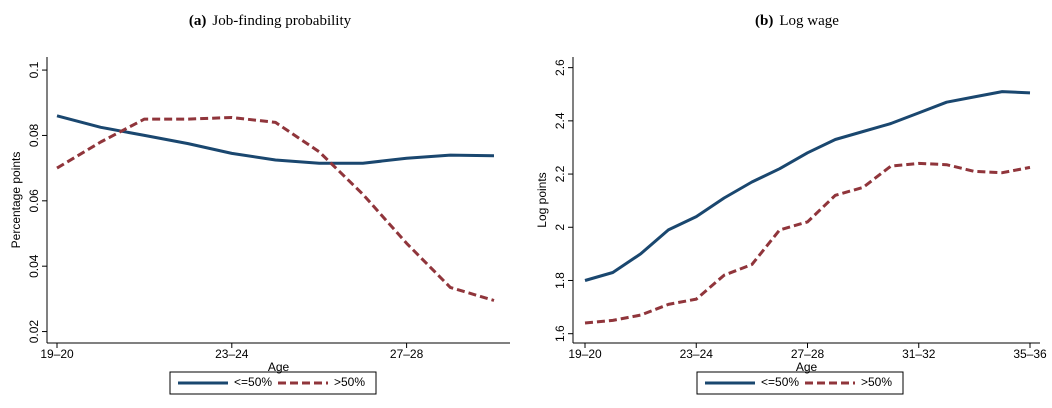 This screenshot has height=408, width=1052. What do you see at coordinates (560, 173) in the screenshot?
I see `y-tick-label: 2.2` at bounding box center [560, 173].